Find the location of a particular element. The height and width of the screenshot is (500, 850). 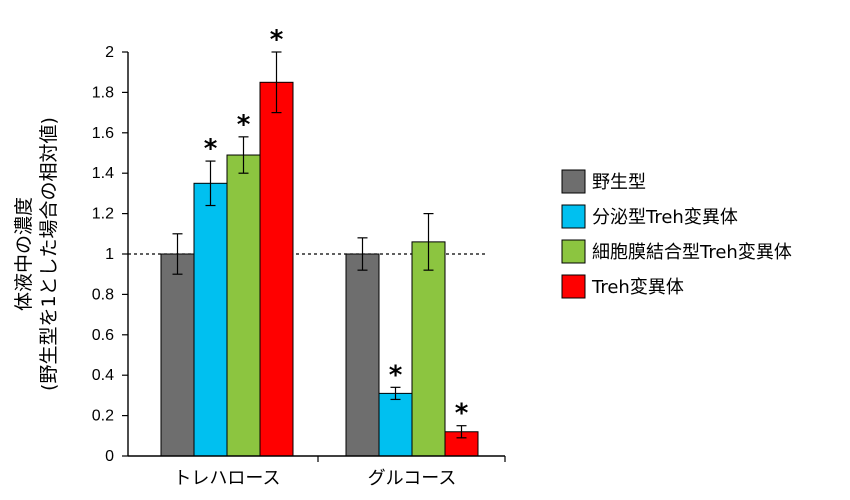

y-axis-label-line2: (野生型を1とした場合の相対値) is located at coordinates (49, 254).